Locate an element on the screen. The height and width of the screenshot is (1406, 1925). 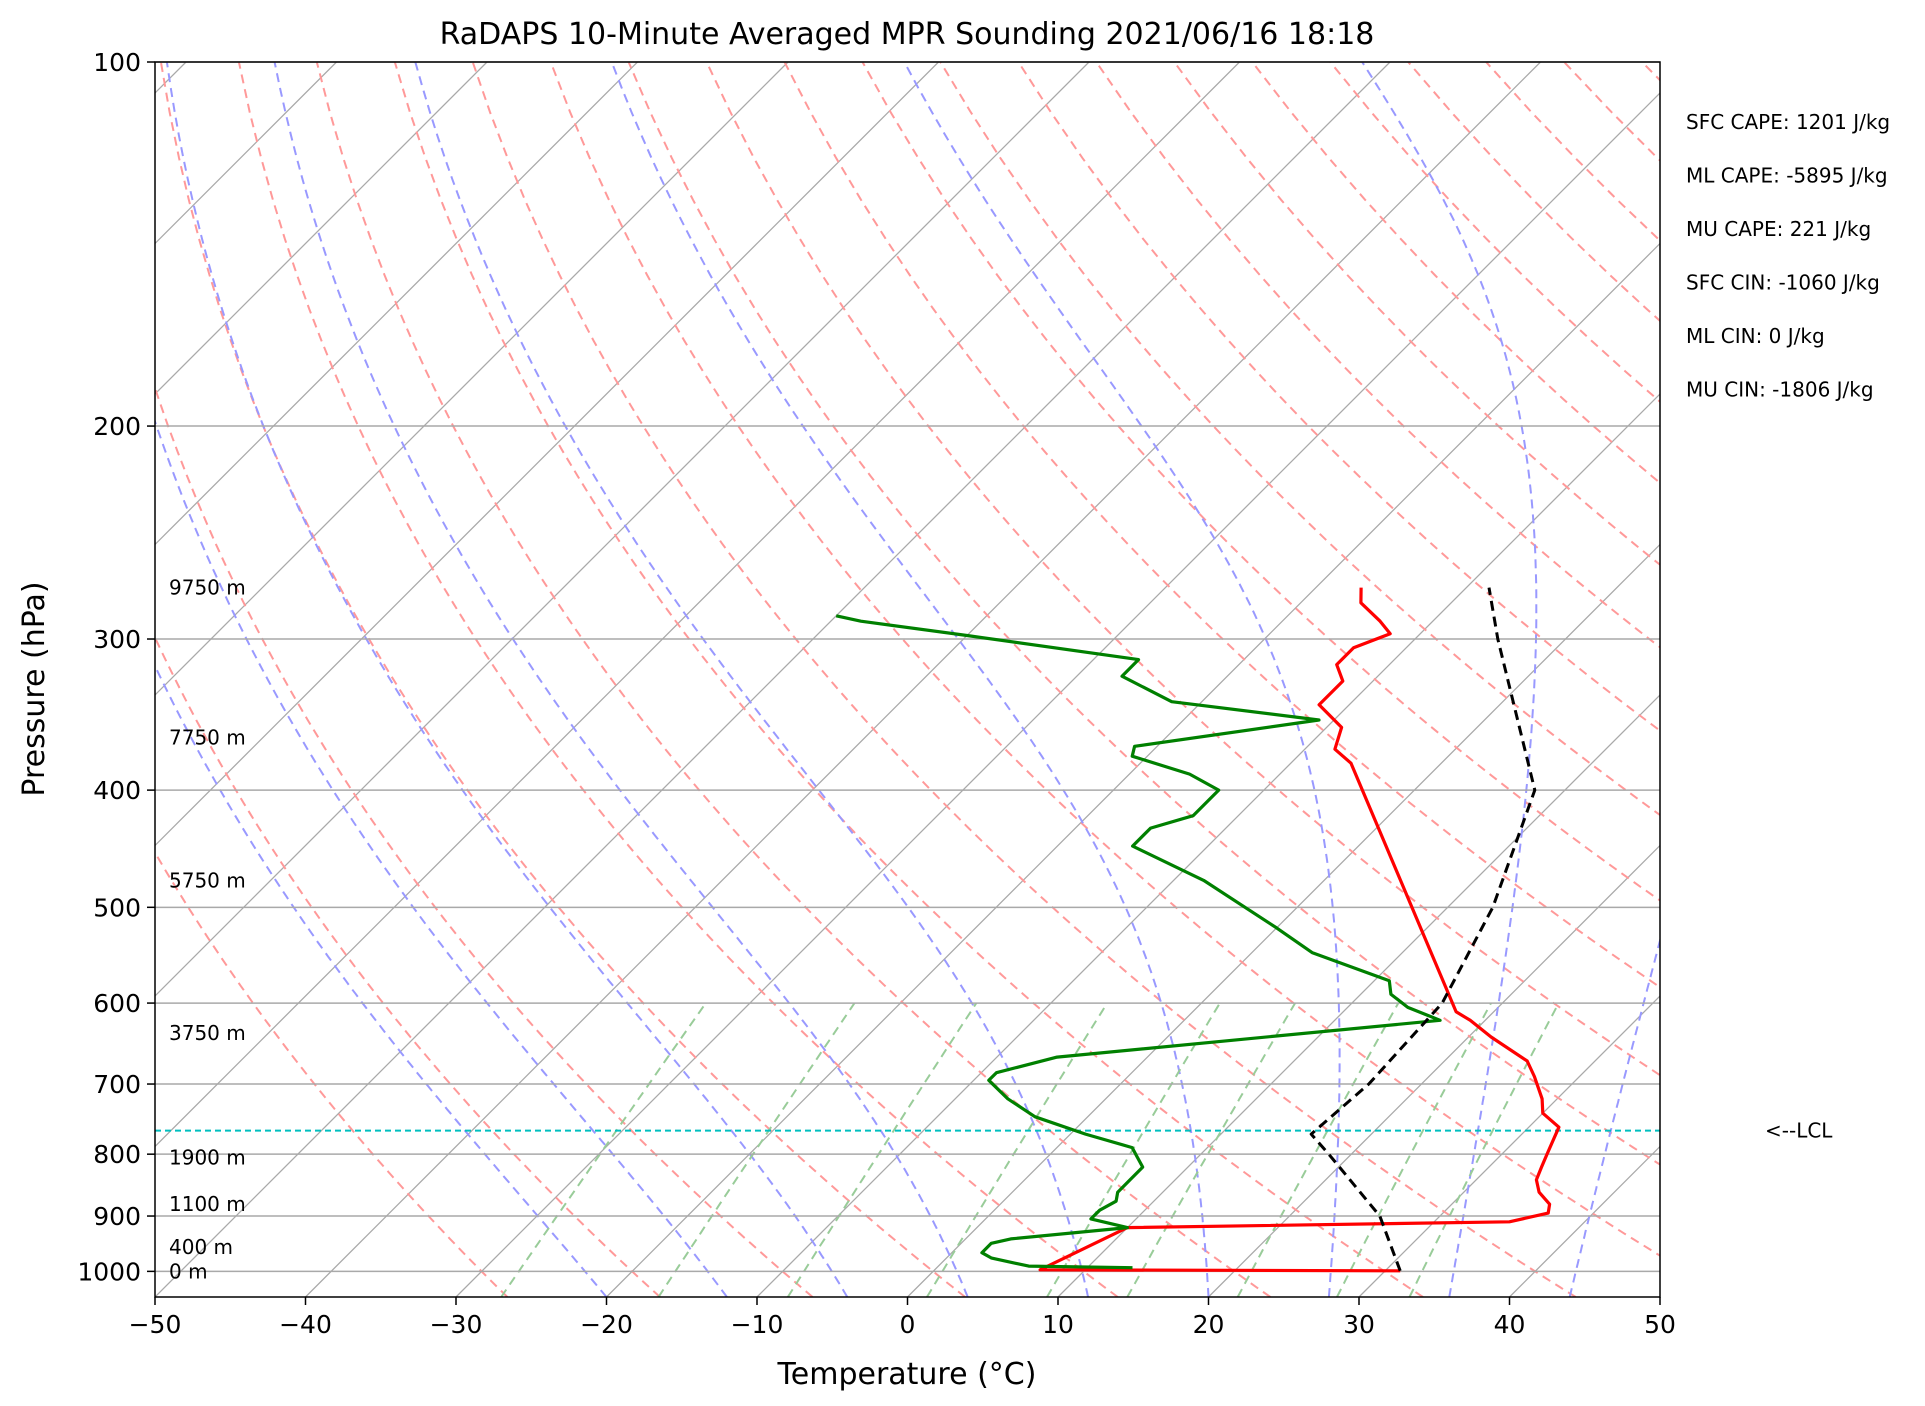
x-tick-label: −30 is located at coordinates (456, 1324).